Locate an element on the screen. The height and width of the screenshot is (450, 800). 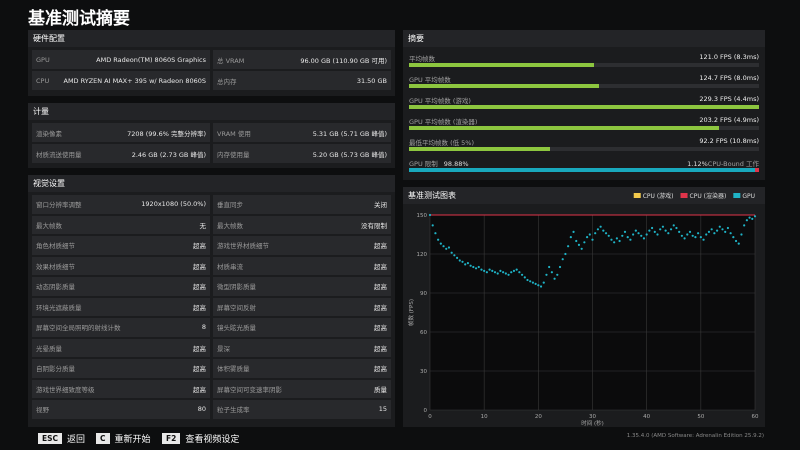
setting-cell: CPU AMD RYZEN AI MAX+ 395 w/ Radeon 8060S is located at coordinates (121, 80).